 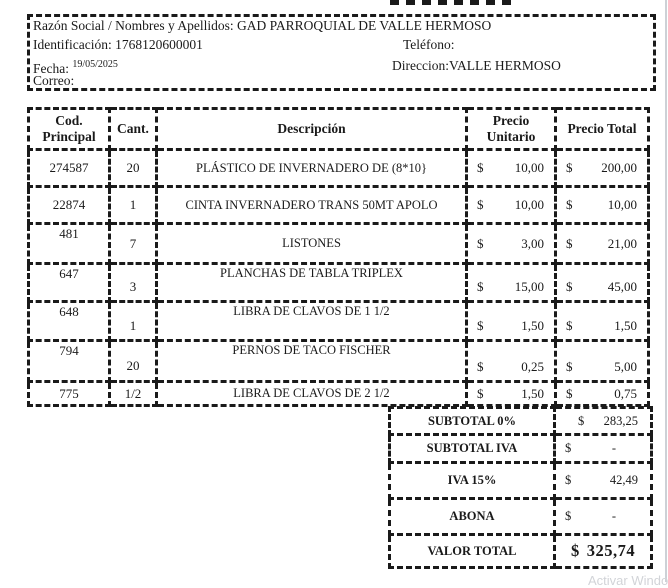 What do you see at coordinates (311, 205) in the screenshot?
I see `item-desc: CINTA INVERNADERO TRANS 50MT APOLO` at bounding box center [311, 205].